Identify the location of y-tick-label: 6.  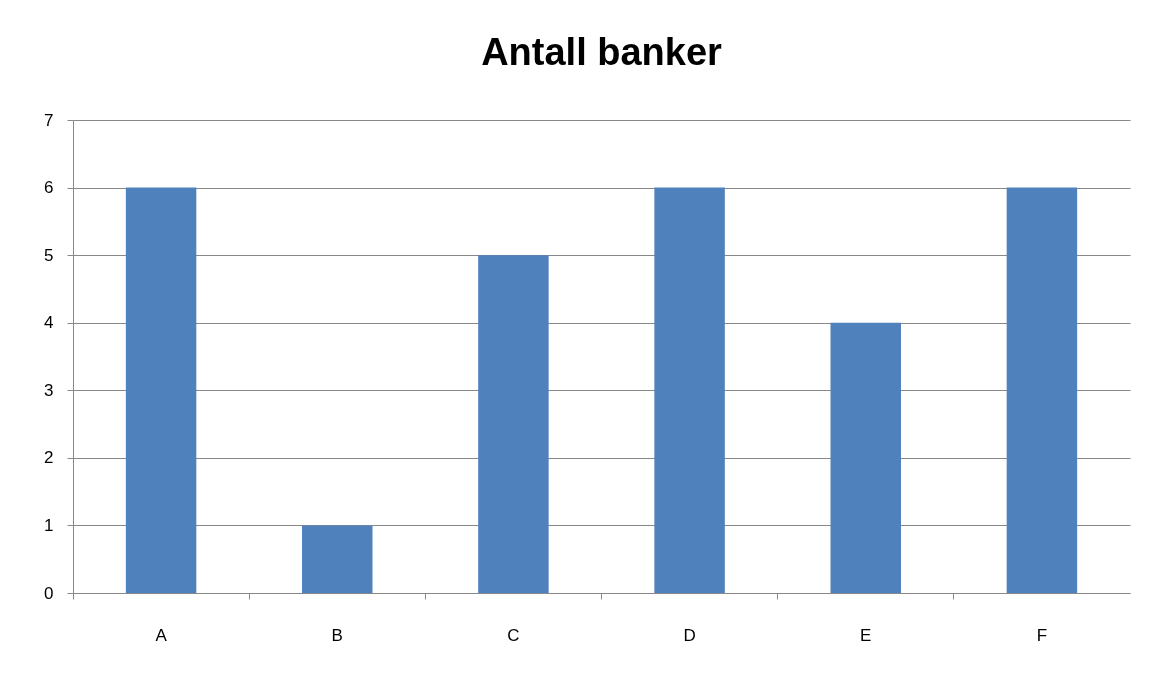
(49, 188).